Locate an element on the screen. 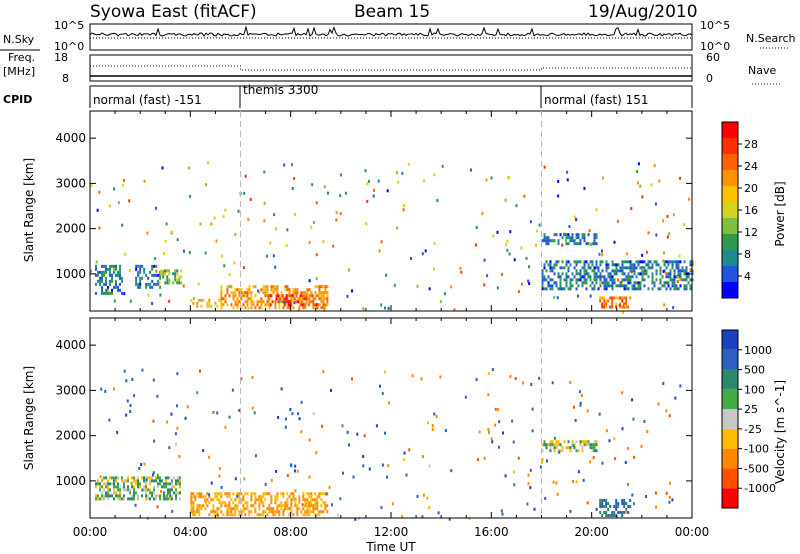  nsky-trace is located at coordinates (391, 32).